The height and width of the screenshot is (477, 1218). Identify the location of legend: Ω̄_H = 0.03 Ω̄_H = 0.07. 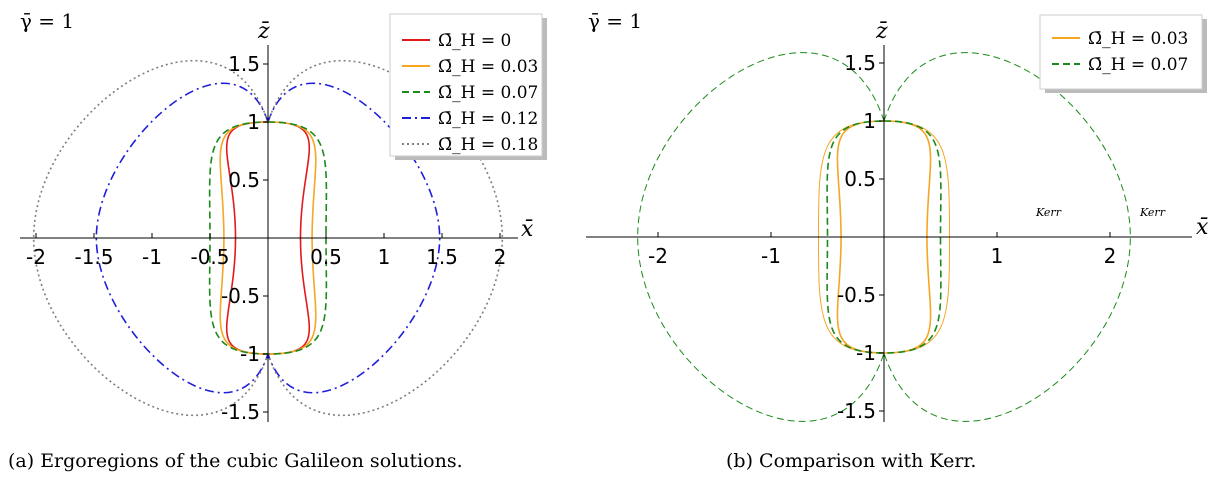
(1123, 53).